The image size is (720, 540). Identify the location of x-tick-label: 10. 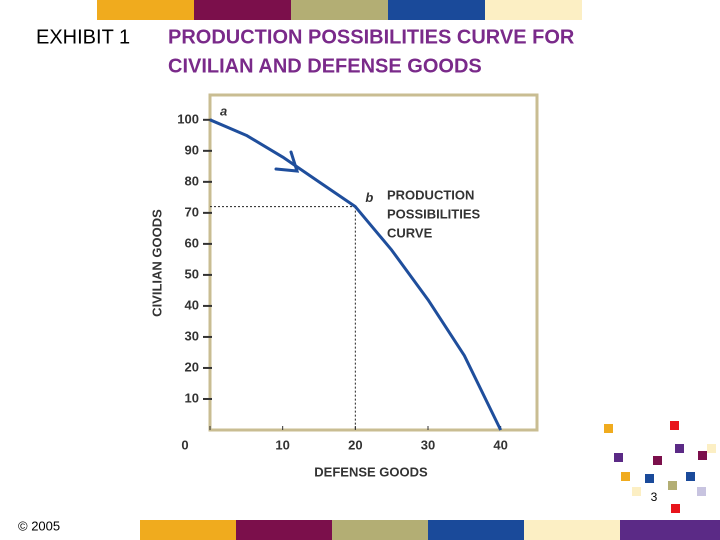
(282, 444).